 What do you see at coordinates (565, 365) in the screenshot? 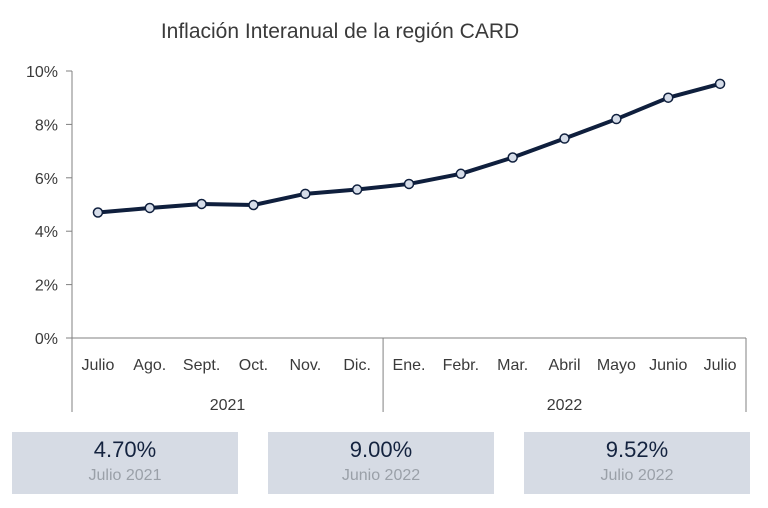
I see `x-tick-label: Abril` at bounding box center [565, 365].